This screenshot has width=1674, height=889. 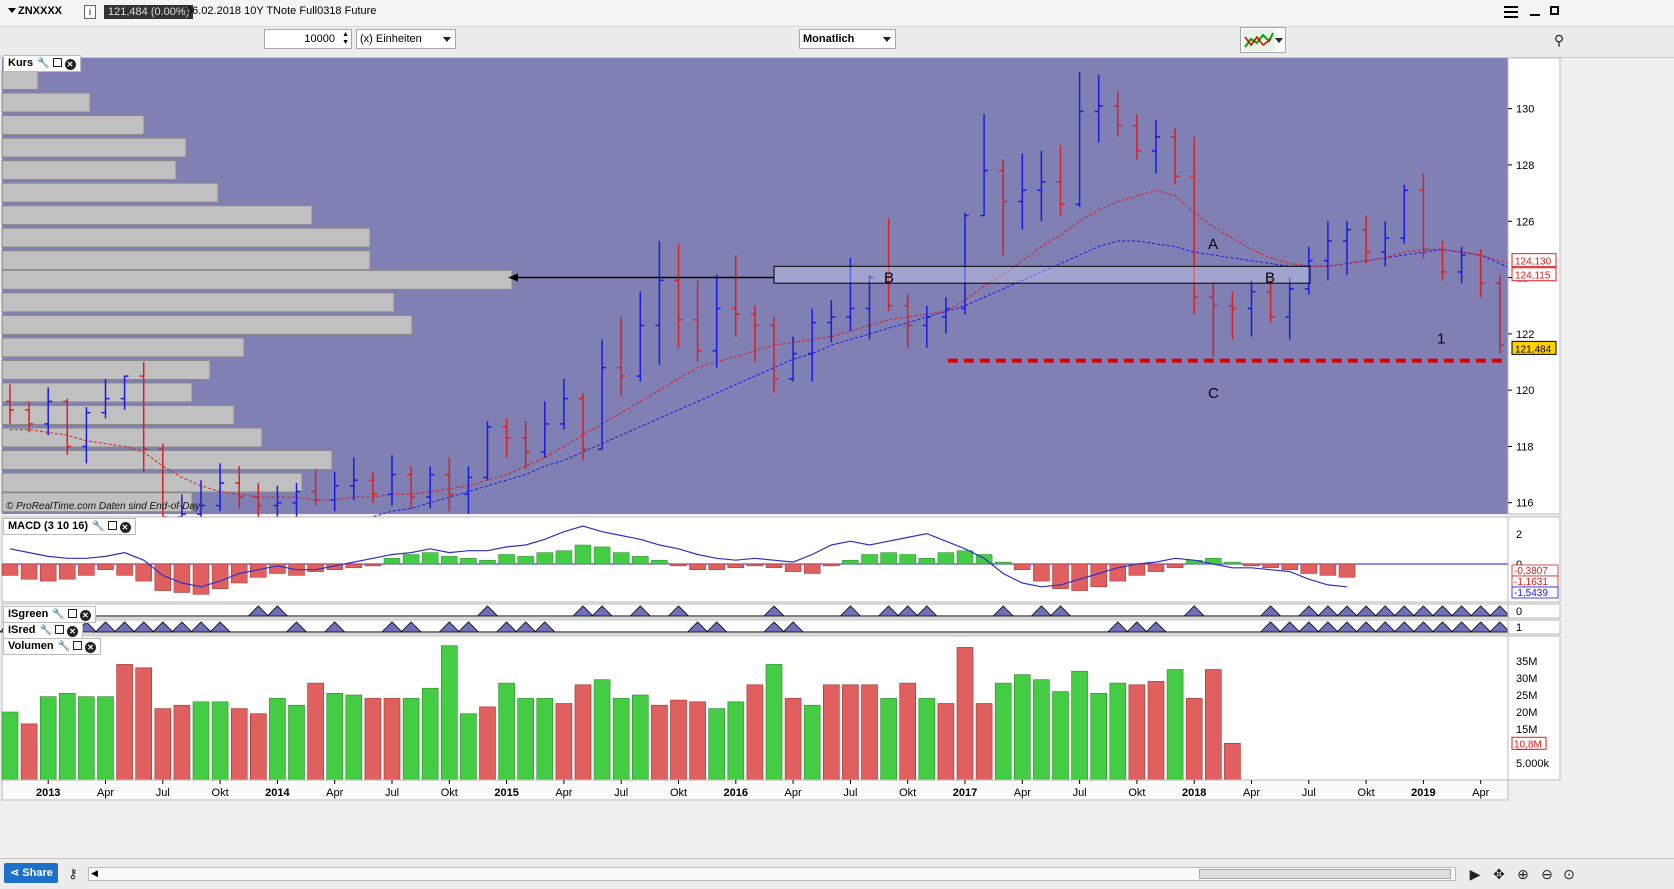 What do you see at coordinates (319, 39) in the screenshot?
I see `quantity-value: 10000` at bounding box center [319, 39].